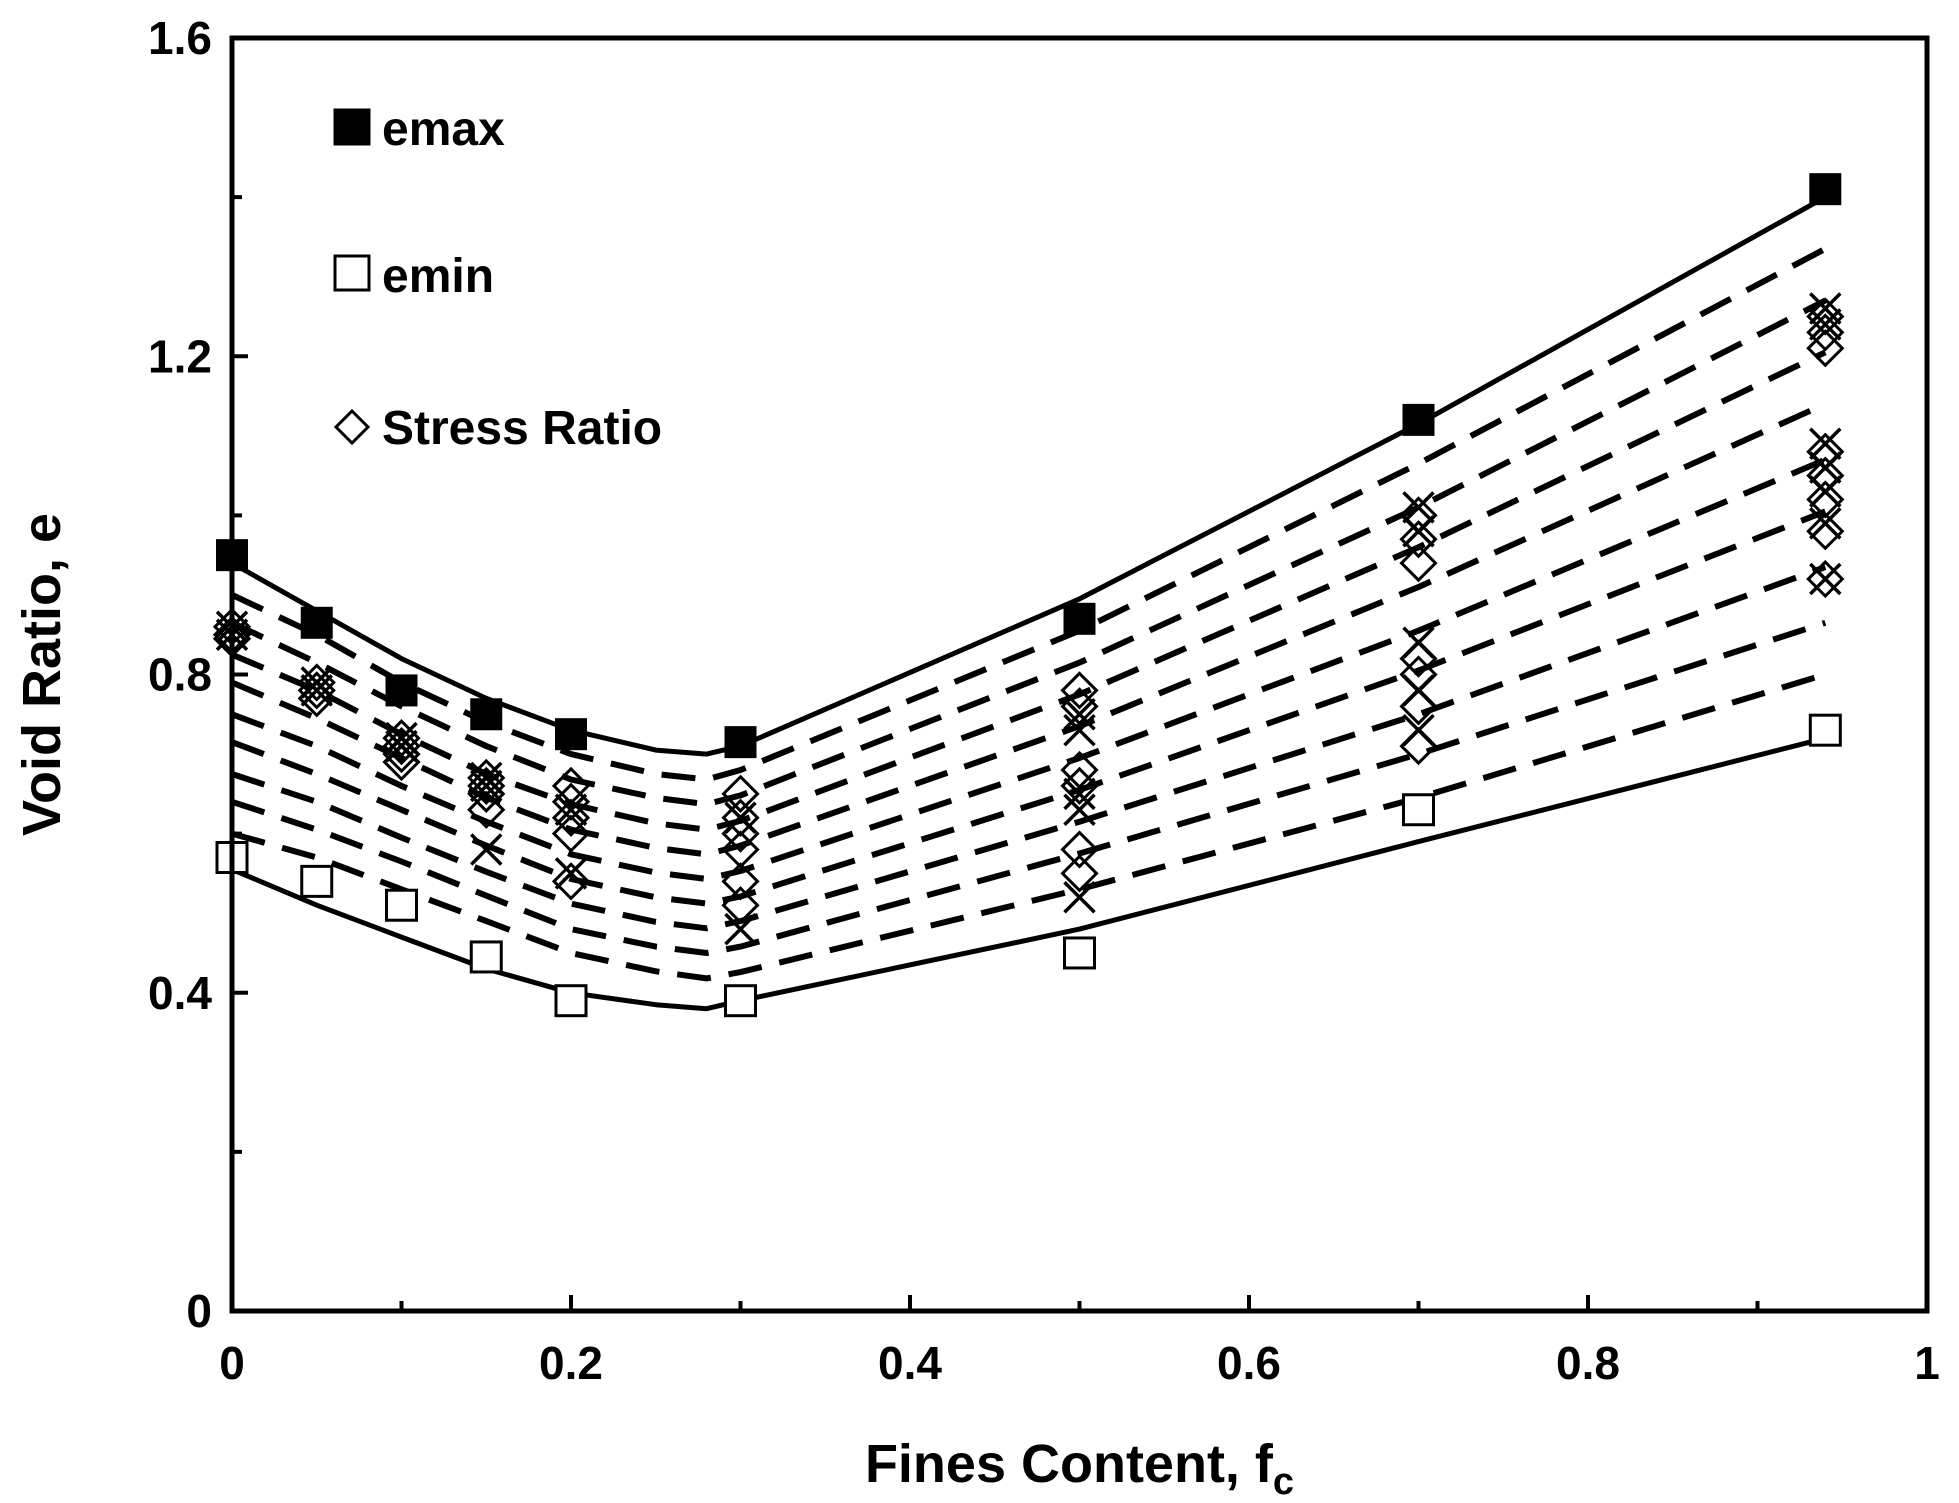  What do you see at coordinates (438, 276) in the screenshot?
I see `legend-emin-label: emin` at bounding box center [438, 276].